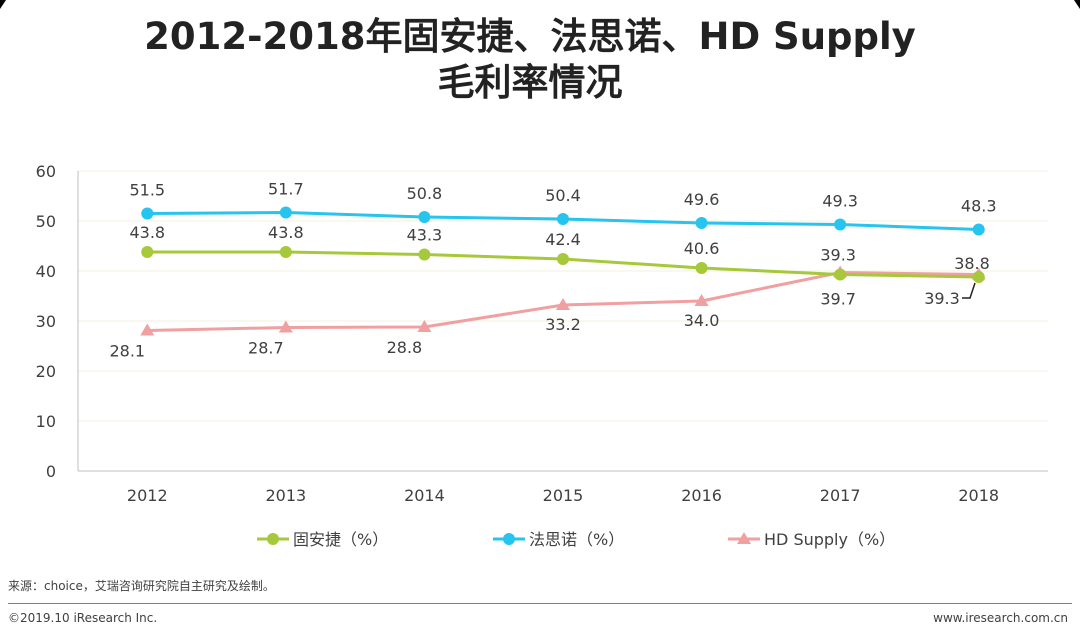 This screenshot has height=636, width=1080. I want to click on y-tick-label: 10, so click(46, 421).